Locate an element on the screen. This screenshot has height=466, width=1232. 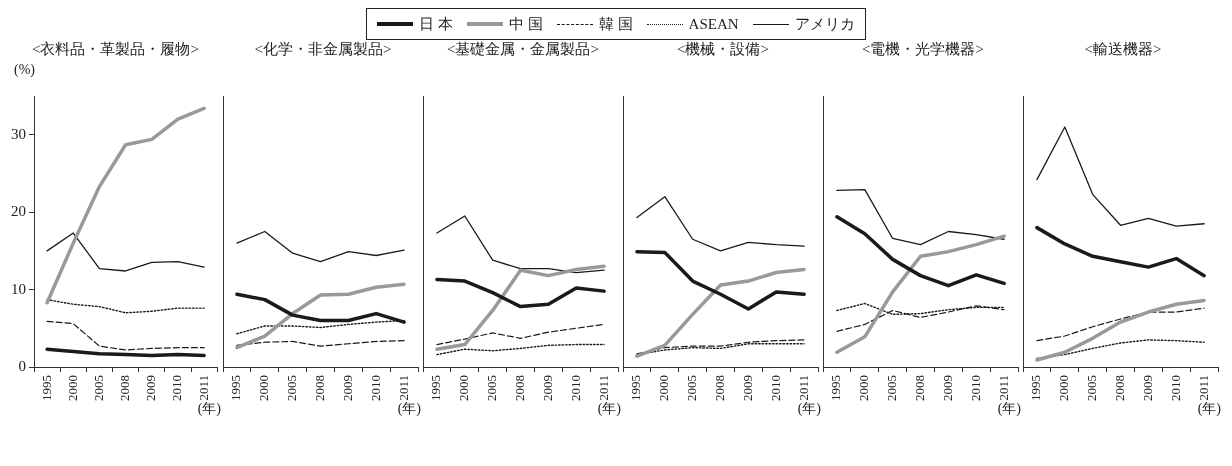
chart-title: <基礎金属・金属製品> is located at coordinates (523, 49).